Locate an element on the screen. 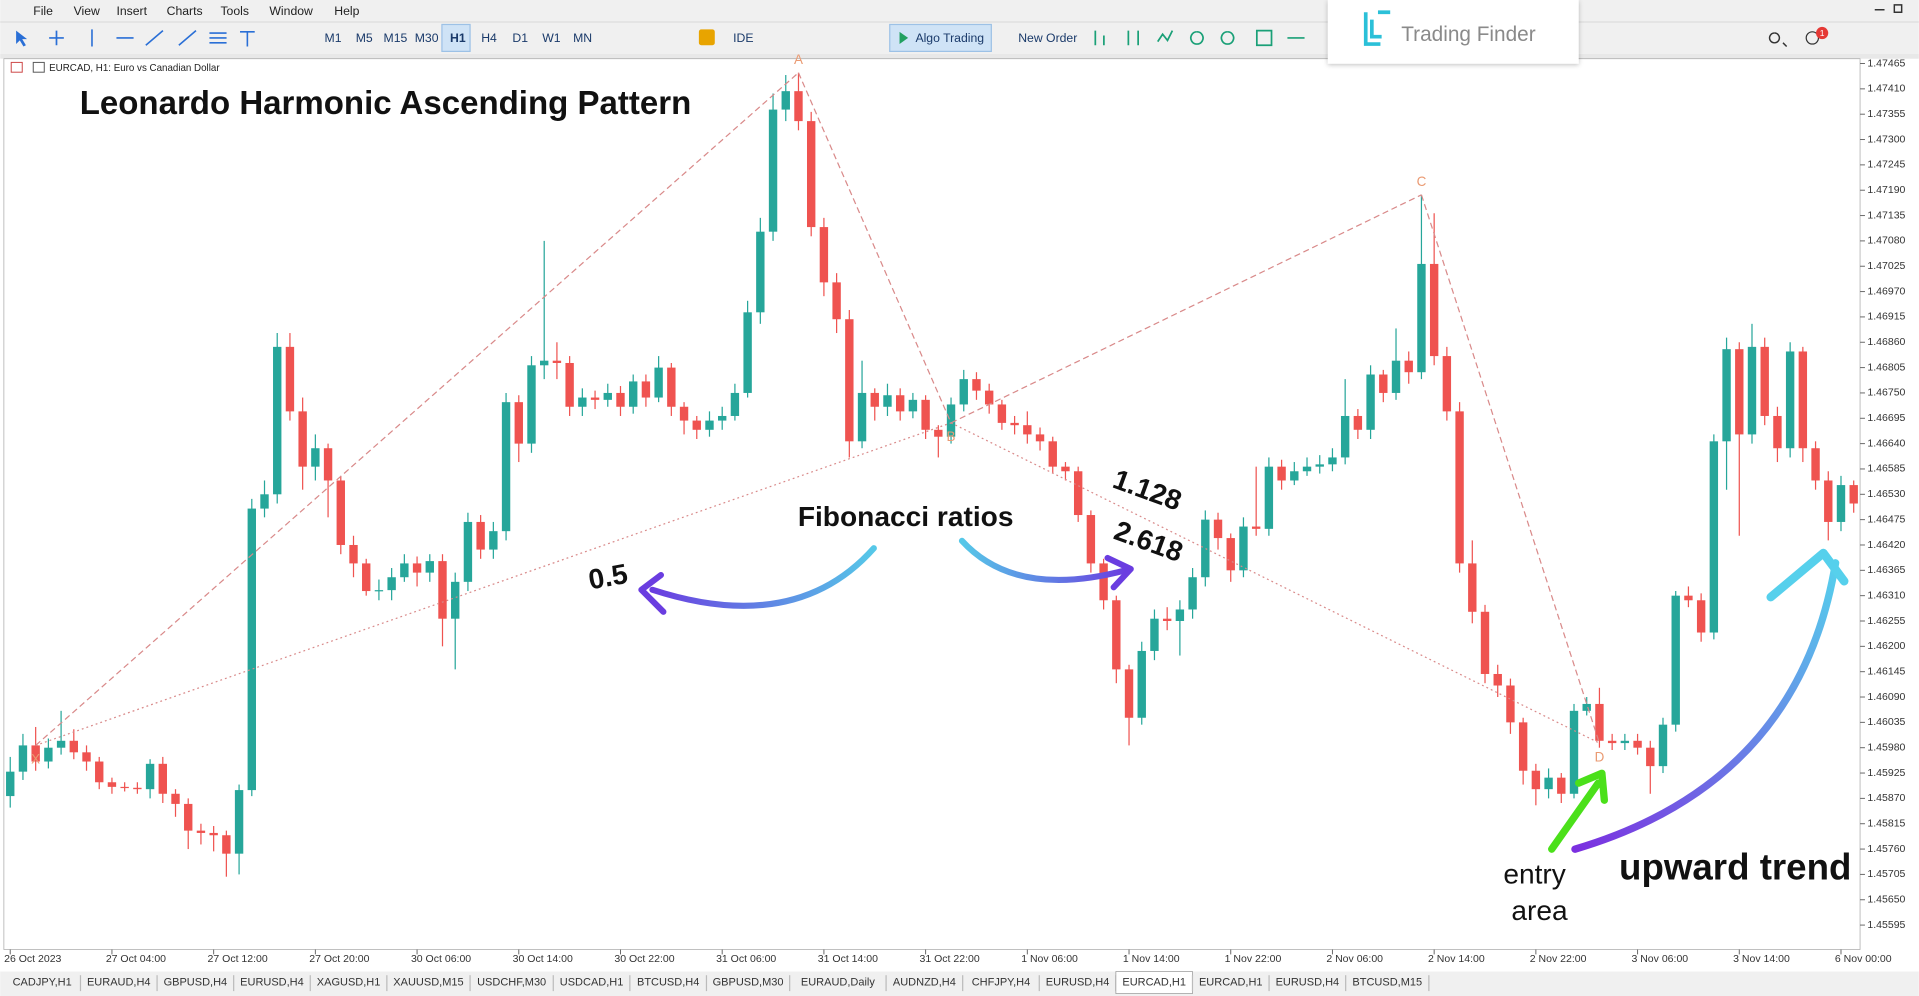 This screenshot has width=1919, height=996. tab: GBPUSD,H4 is located at coordinates (196, 982).